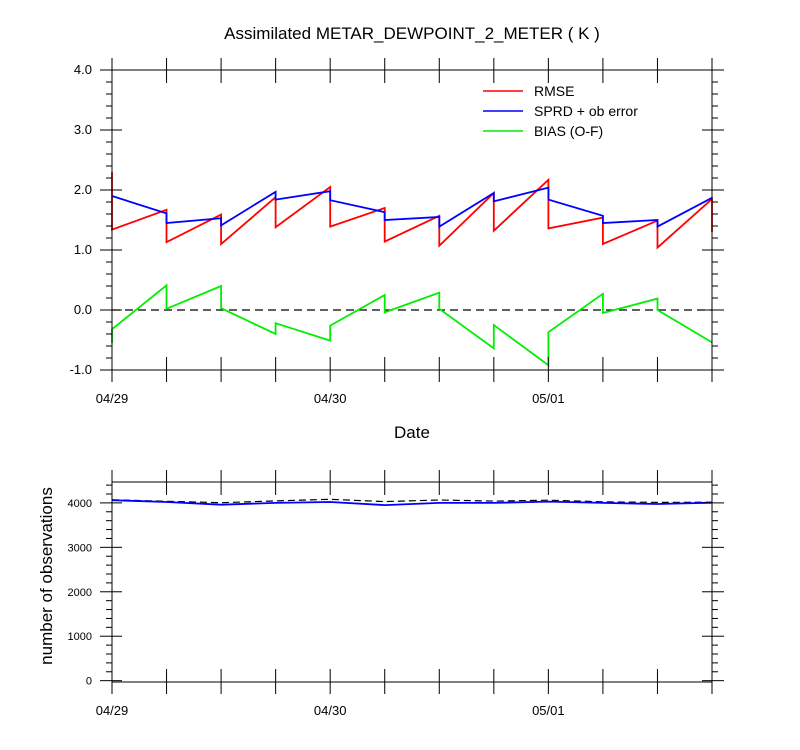 Image resolution: width=800 pixels, height=750 pixels. I want to click on legend: RMSE SPRD + ob error BIAS (O-F), so click(560, 111).